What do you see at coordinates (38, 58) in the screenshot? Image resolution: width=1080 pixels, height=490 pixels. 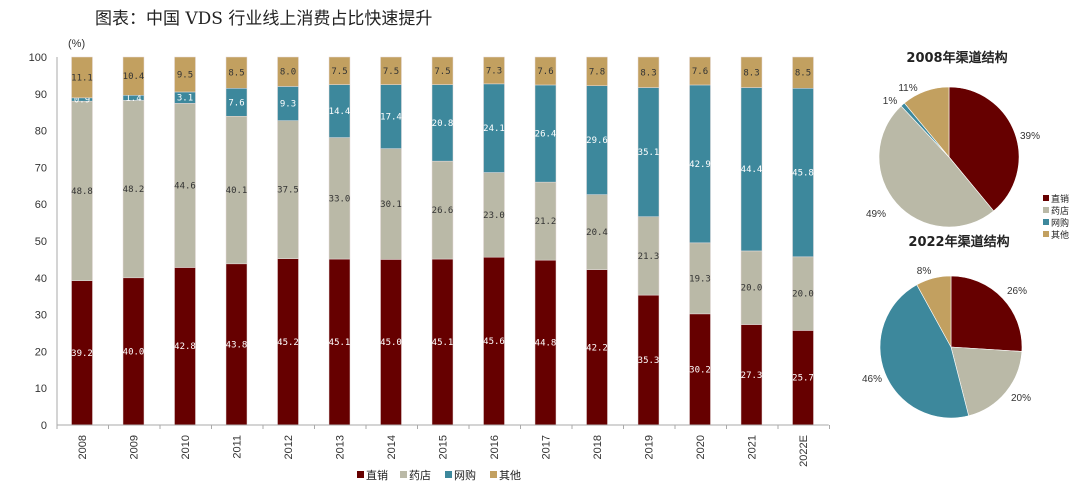 I see `y-tick-label: 100` at bounding box center [38, 58].